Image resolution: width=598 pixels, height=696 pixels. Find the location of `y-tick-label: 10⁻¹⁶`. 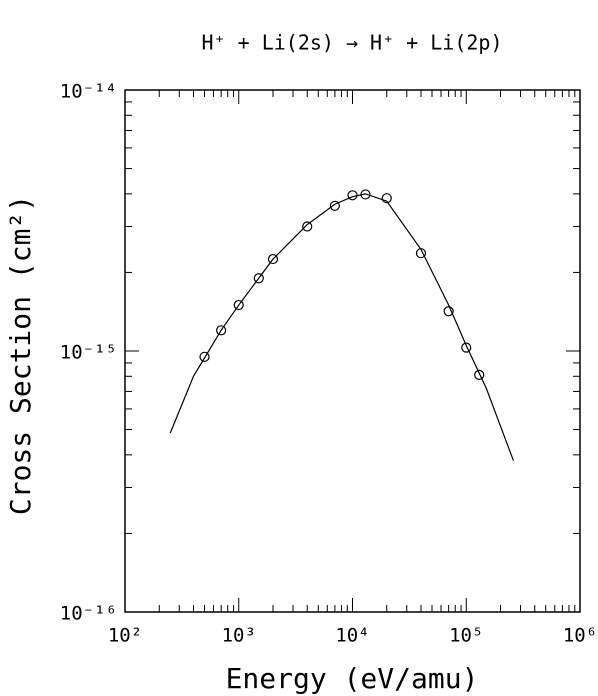

y-tick-label: 10⁻¹⁶ is located at coordinates (88, 614).